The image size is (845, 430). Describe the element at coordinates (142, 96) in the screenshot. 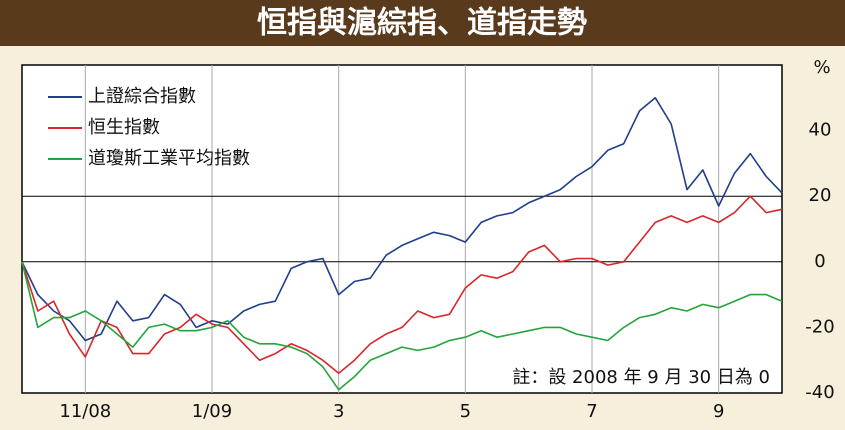

I see `legend-label: 上證綜合指數` at that location.